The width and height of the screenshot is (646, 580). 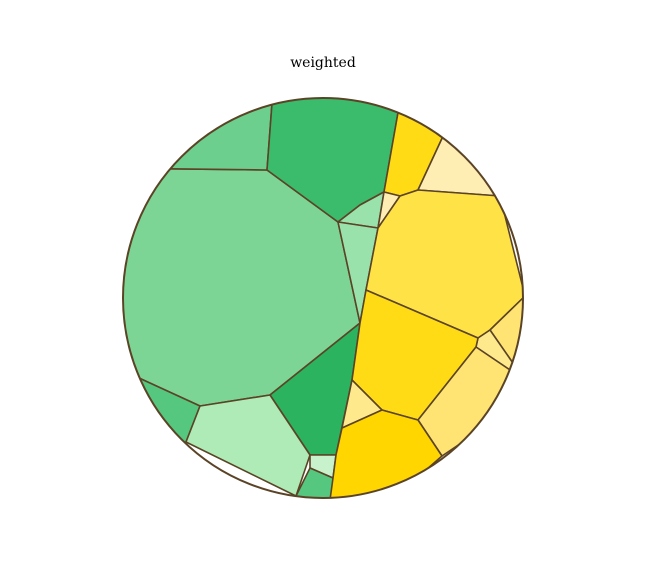 What do you see at coordinates (198, 134) in the screenshot?
I see `green-cell-top-left` at bounding box center [198, 134].